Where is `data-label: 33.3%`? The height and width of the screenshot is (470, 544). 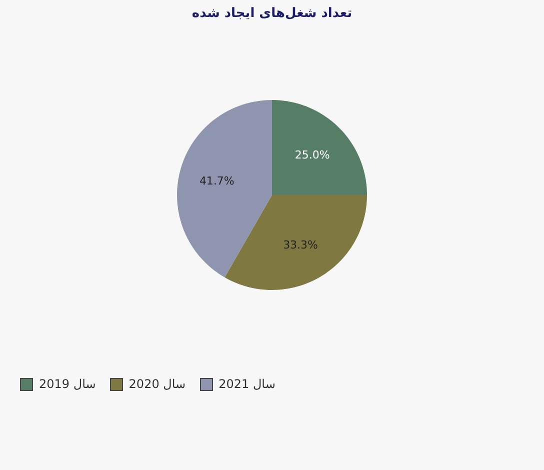 data-label: 33.3% is located at coordinates (300, 245).